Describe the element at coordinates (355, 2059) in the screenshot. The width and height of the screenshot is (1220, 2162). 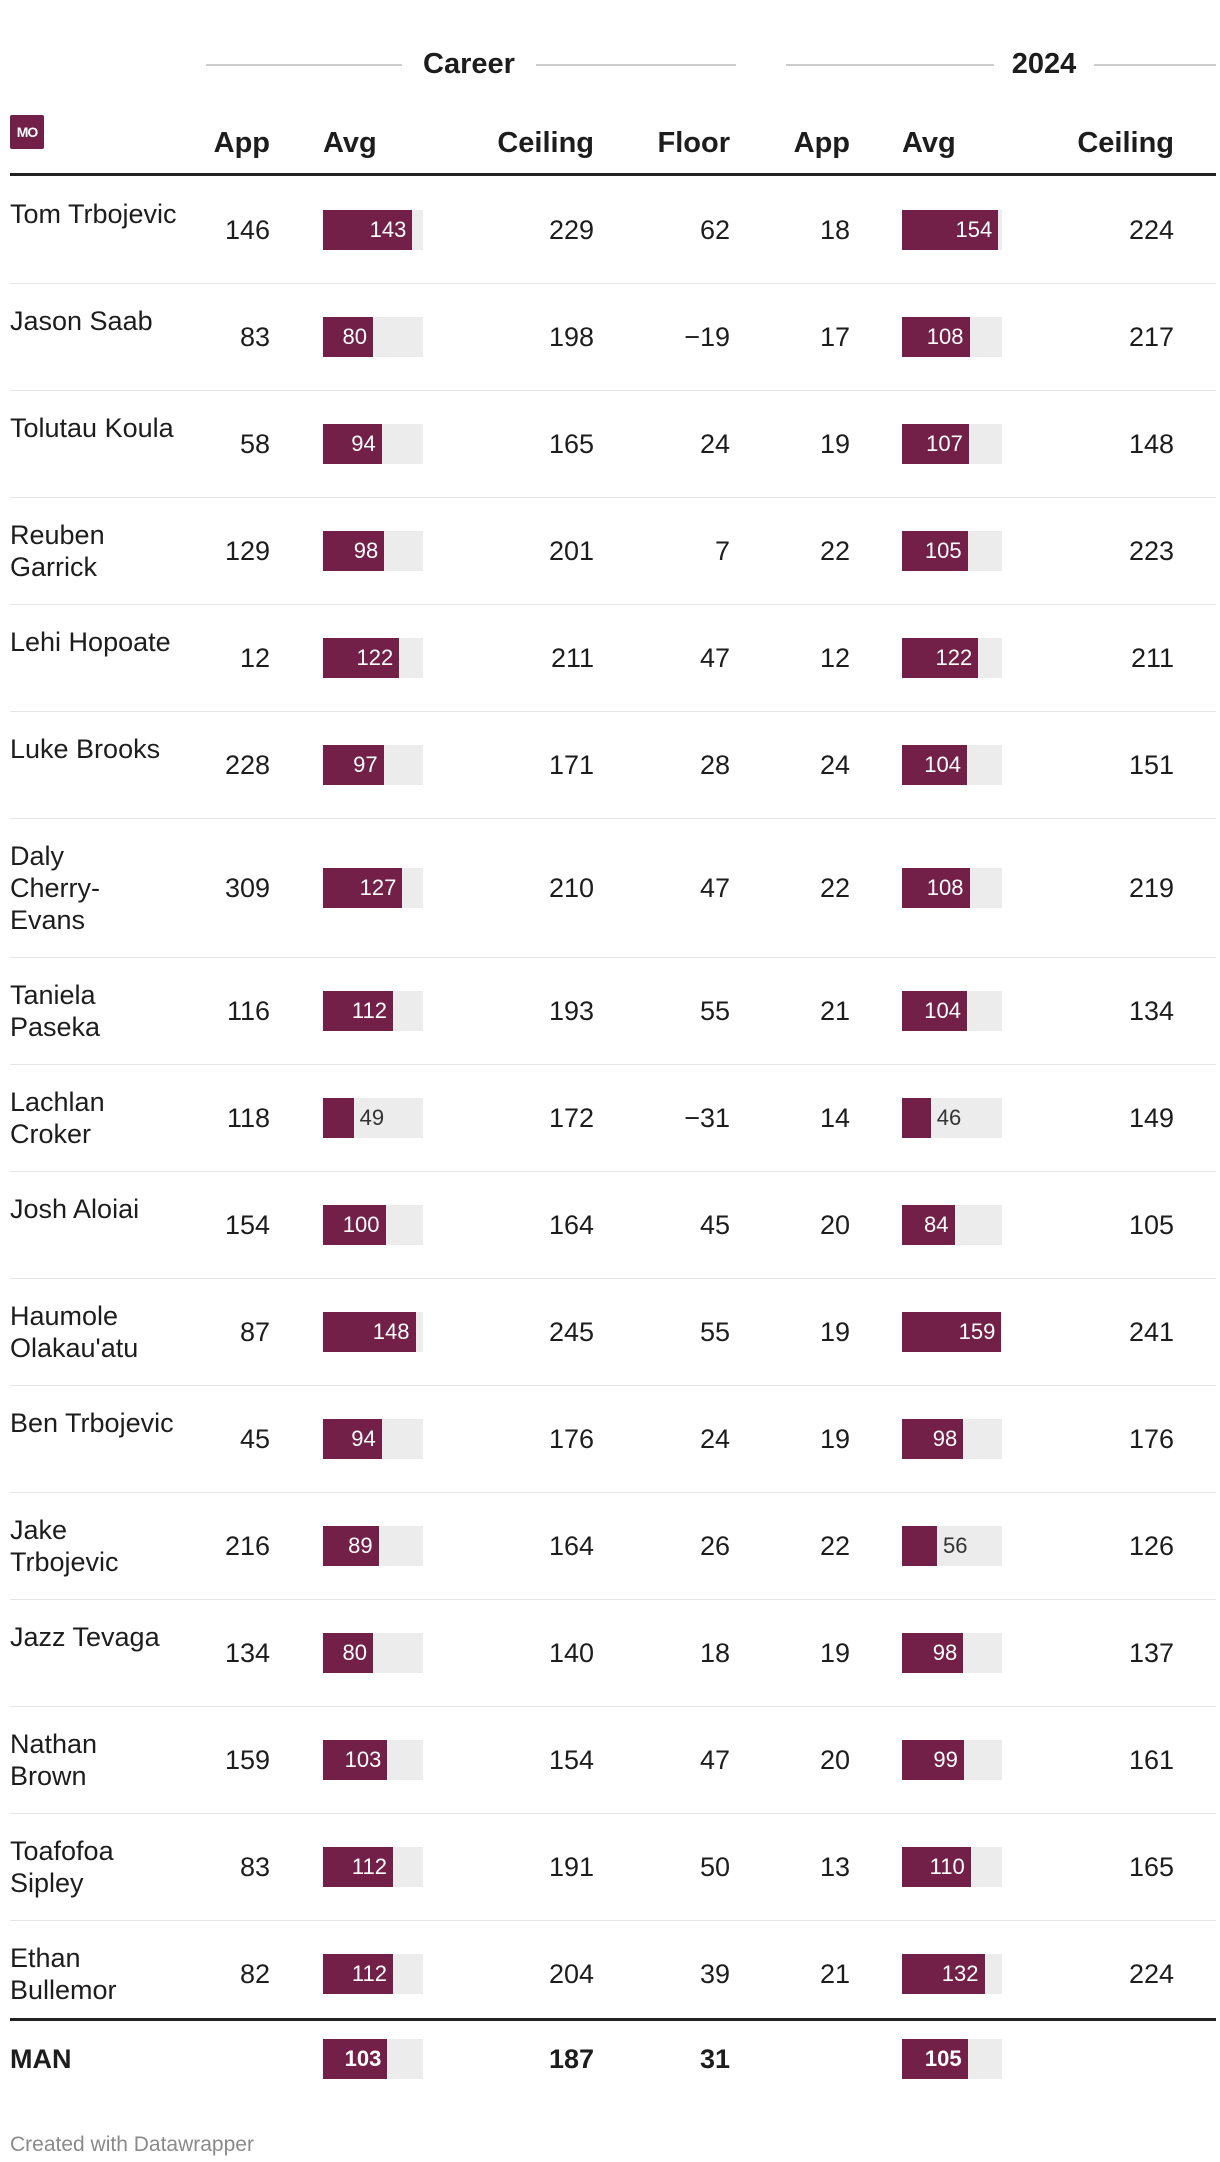
I see `total-career-avg-bar` at that location.